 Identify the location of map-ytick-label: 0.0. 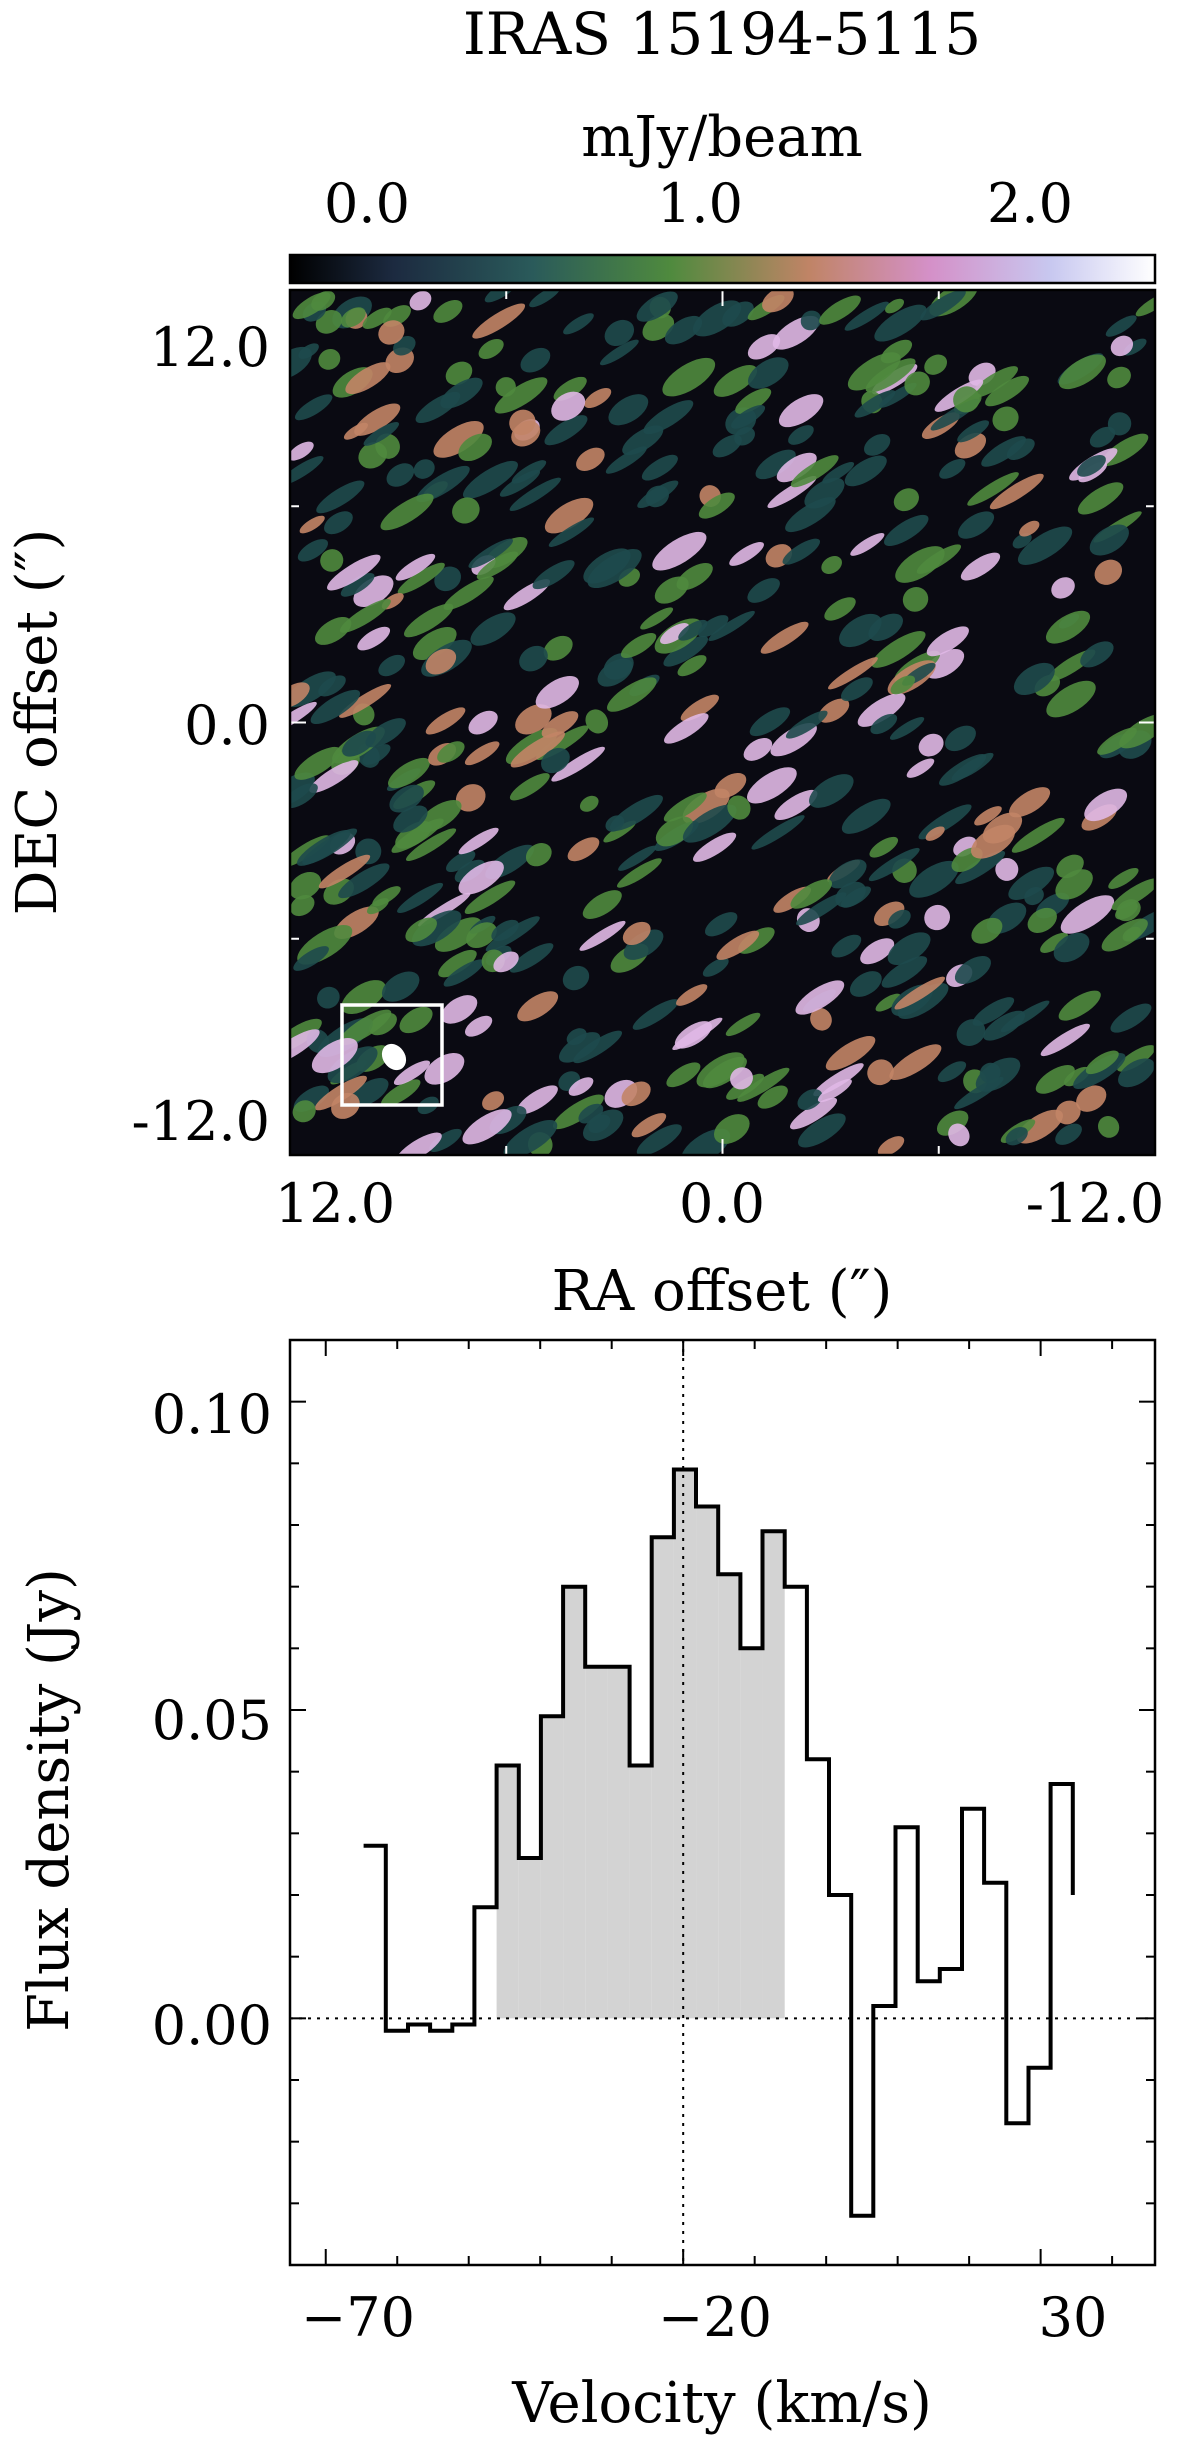
(227, 725).